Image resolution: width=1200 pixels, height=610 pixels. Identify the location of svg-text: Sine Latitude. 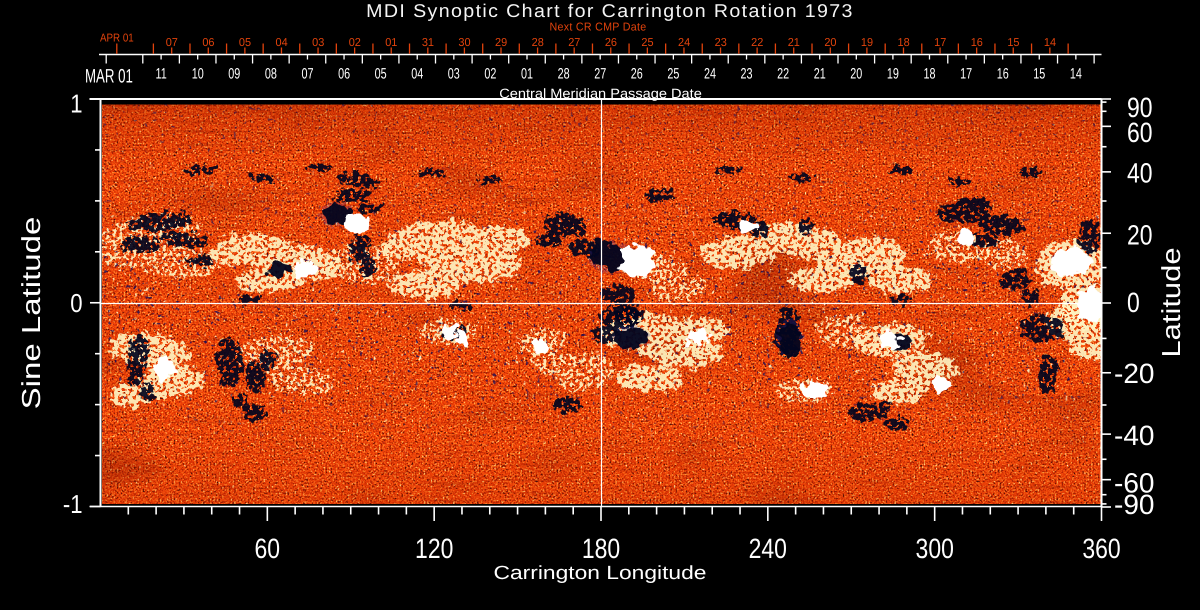
(31, 313).